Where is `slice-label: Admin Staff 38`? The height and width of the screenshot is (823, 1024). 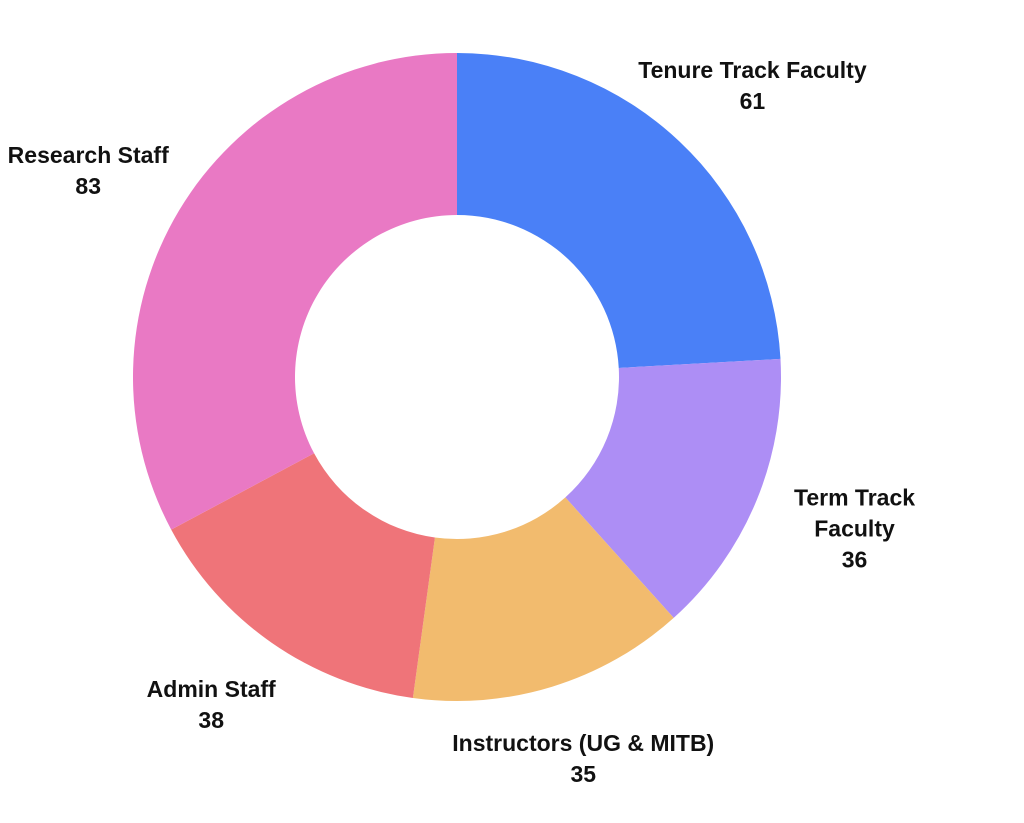 slice-label: Admin Staff 38 is located at coordinates (211, 705).